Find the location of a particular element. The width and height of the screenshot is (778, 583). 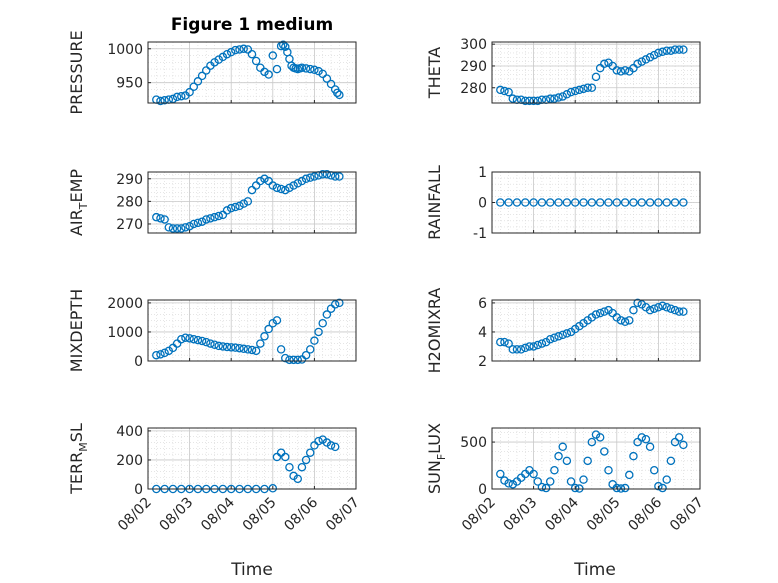

x-tick-label: 08/06 is located at coordinates (645, 514).